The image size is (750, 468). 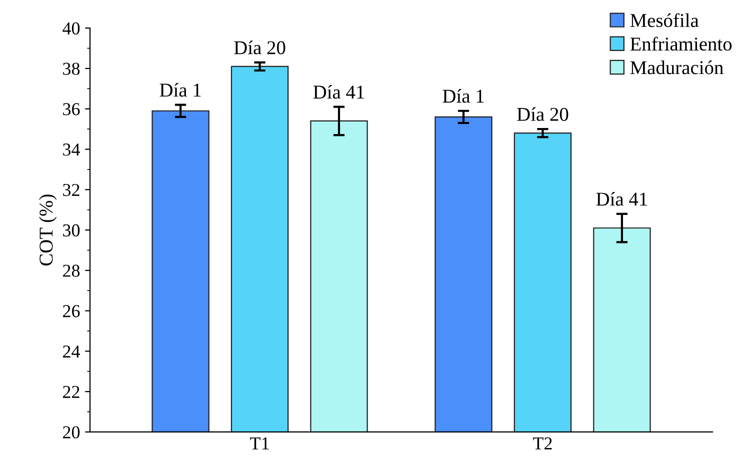 I want to click on y-tick-label: 20, so click(x=71, y=432).